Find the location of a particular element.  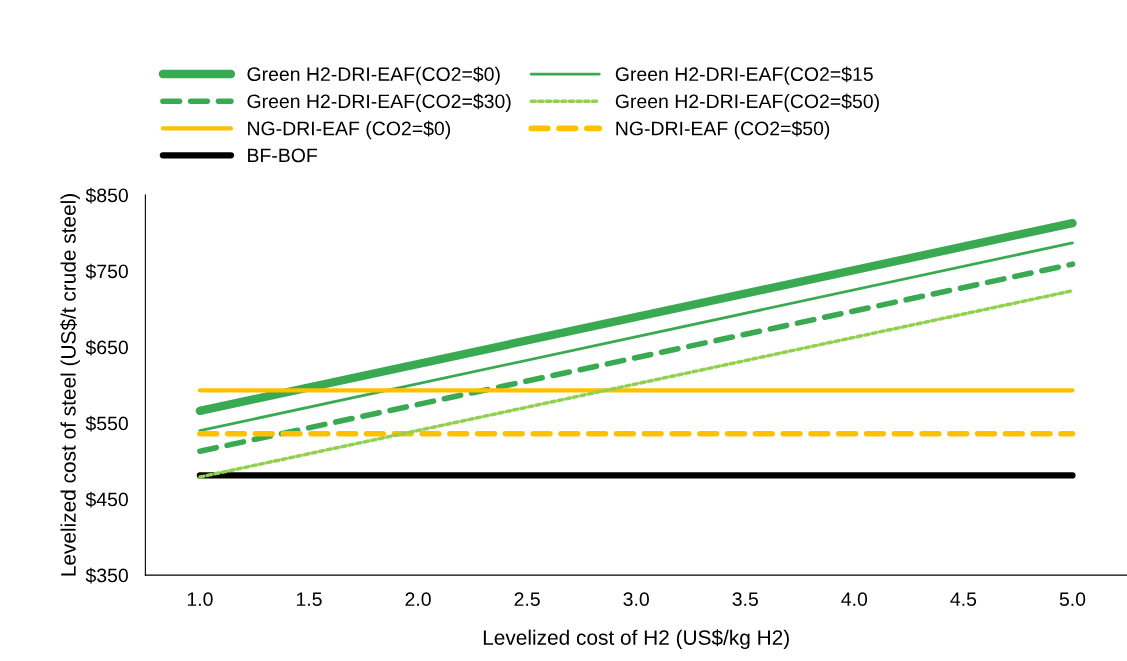

y-axis-title: Levelized cost of steel (US$/t crude steel) is located at coordinates (70, 385).